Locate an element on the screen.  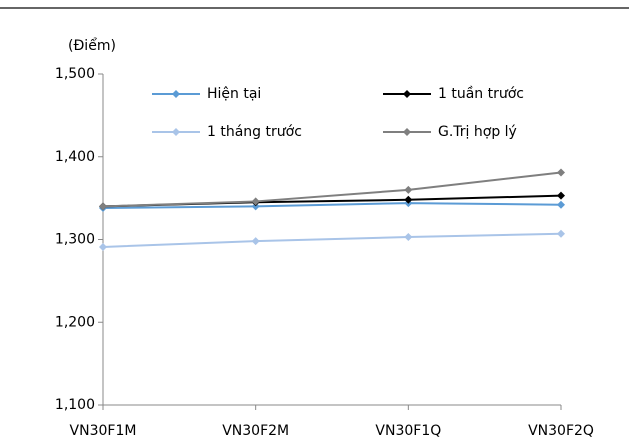
x-tick-label: VN30F2Q is located at coordinates (561, 431).